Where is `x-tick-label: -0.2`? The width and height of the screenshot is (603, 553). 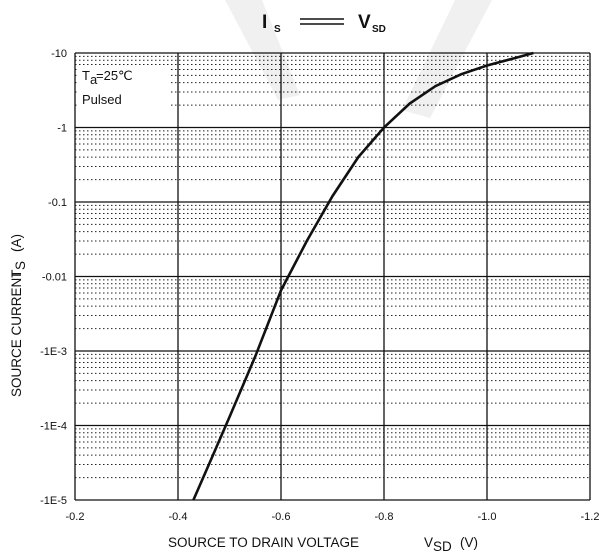
x-tick-label: -0.2 is located at coordinates (75, 517).